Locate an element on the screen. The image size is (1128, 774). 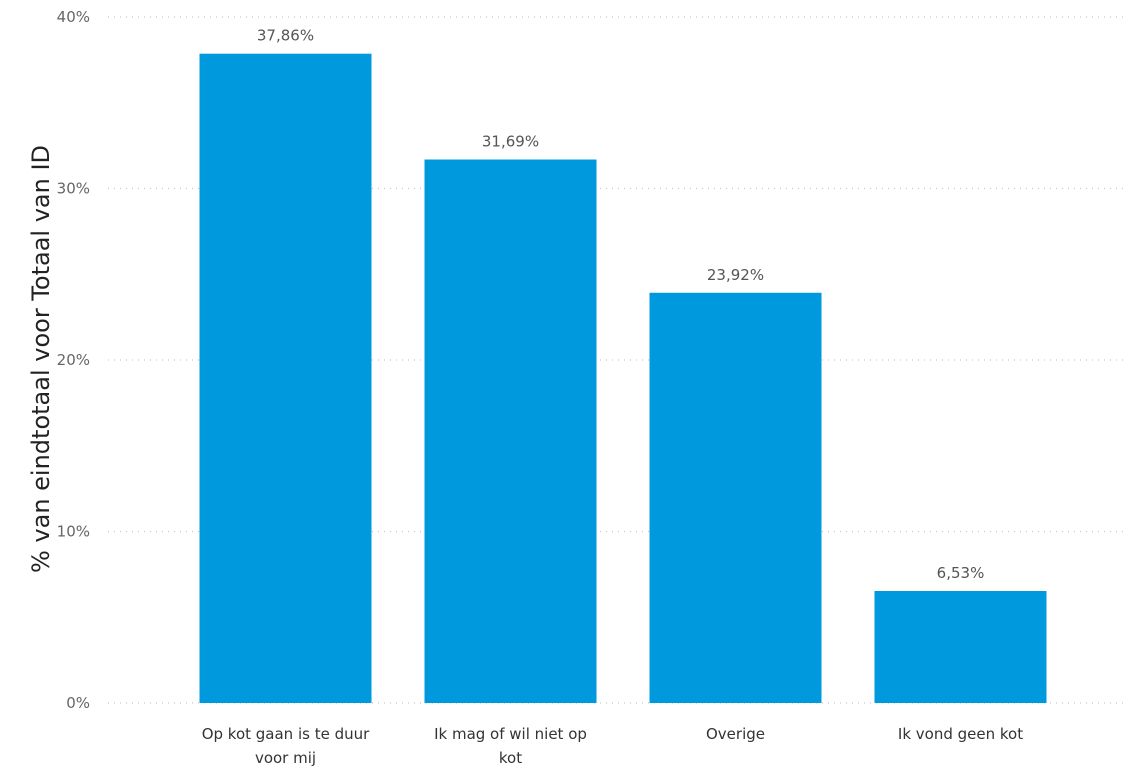
data-label: 23,92% is located at coordinates (735, 275).